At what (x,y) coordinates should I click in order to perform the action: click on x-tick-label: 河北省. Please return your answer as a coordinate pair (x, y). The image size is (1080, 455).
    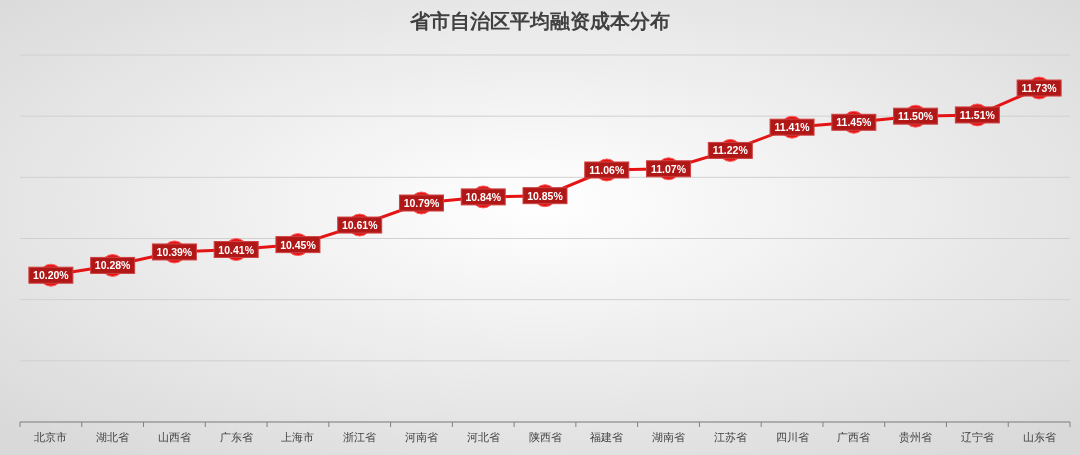
    Looking at the image, I should click on (483, 437).